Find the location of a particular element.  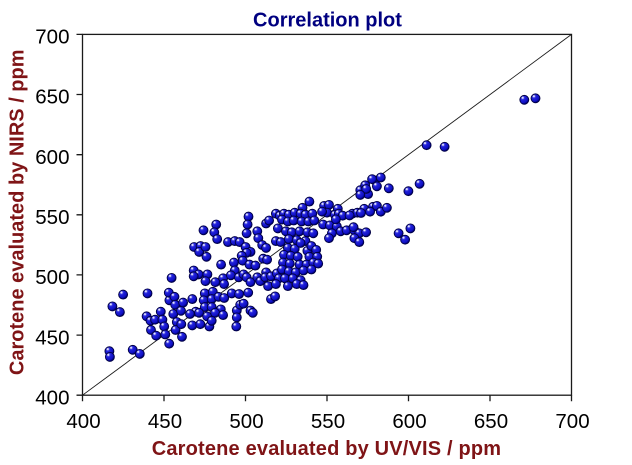

svg-text: Correlation plot is located at coordinates (327, 21).